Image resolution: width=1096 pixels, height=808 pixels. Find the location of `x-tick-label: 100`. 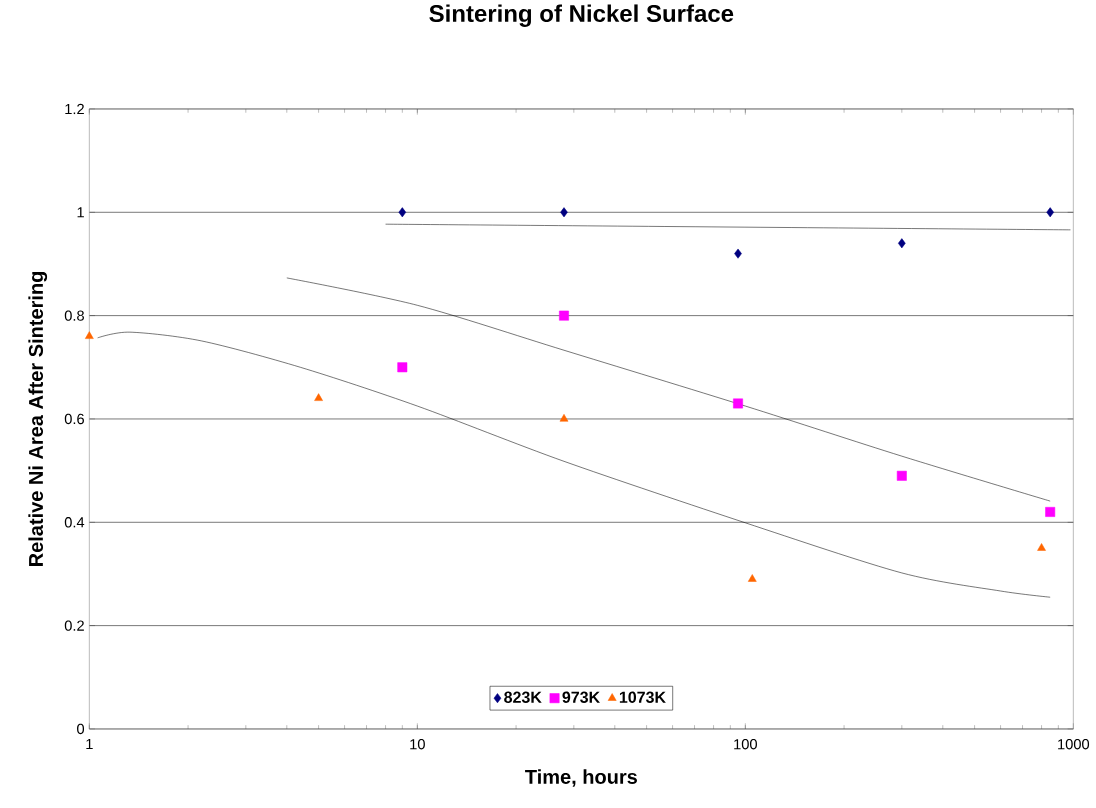

x-tick-label: 100 is located at coordinates (745, 744).